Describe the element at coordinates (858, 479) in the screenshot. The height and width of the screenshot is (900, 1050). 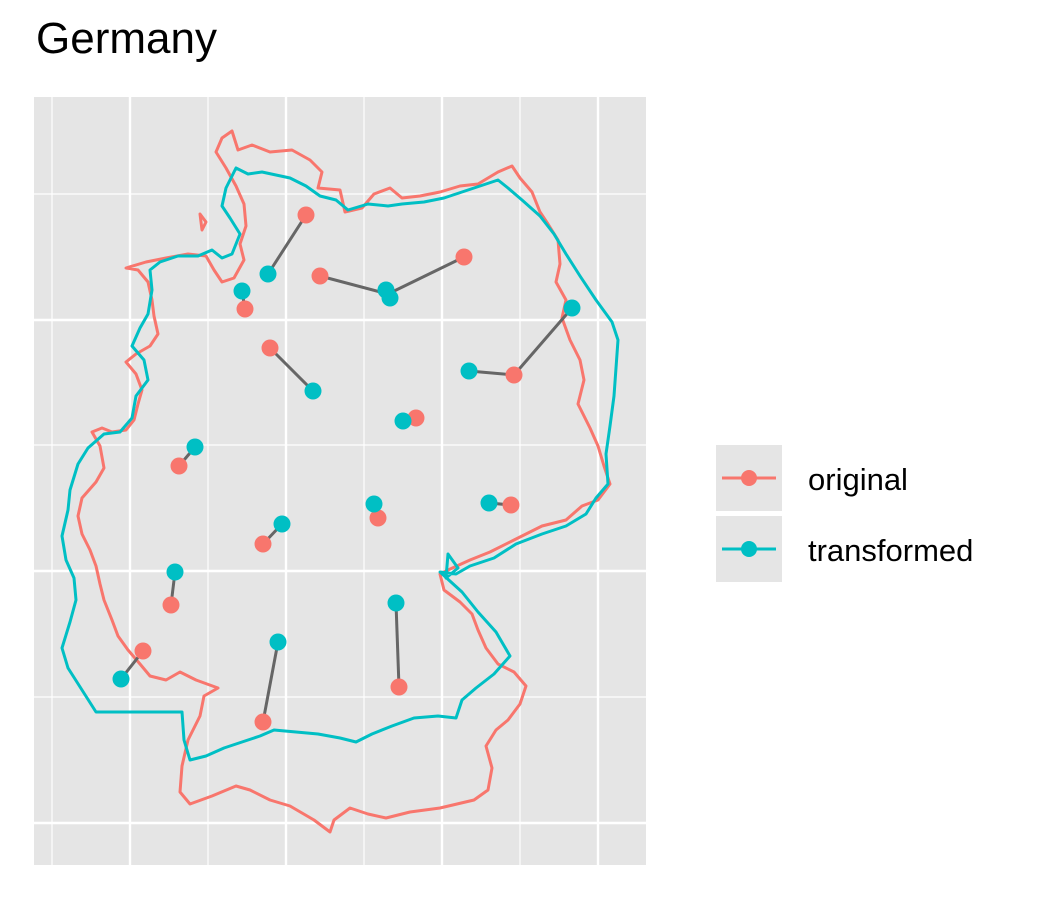
I see `legend-label-original: original` at that location.